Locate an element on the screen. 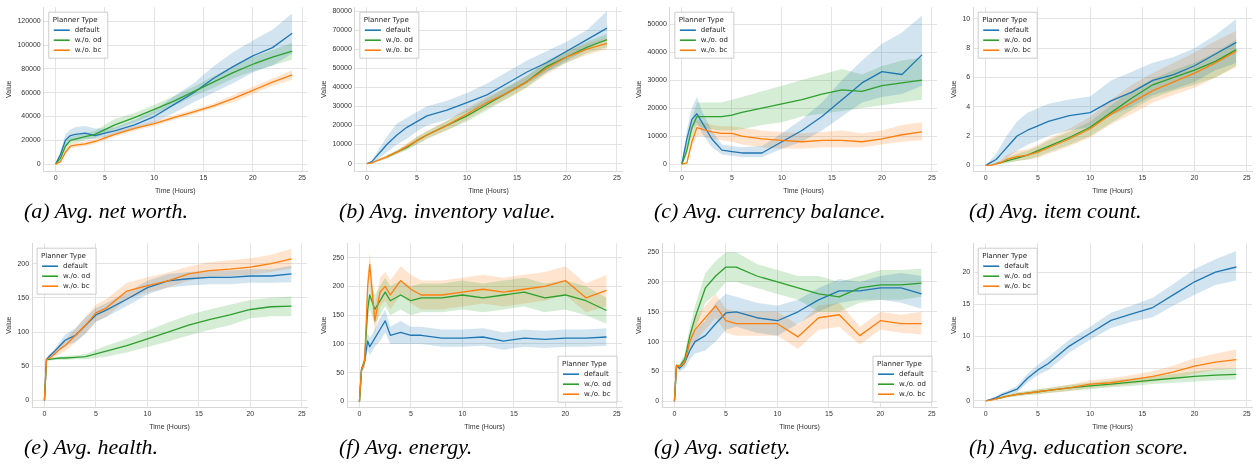 The height and width of the screenshot is (472, 1260). text: (d) Avg. item count. is located at coordinates (1055, 211).